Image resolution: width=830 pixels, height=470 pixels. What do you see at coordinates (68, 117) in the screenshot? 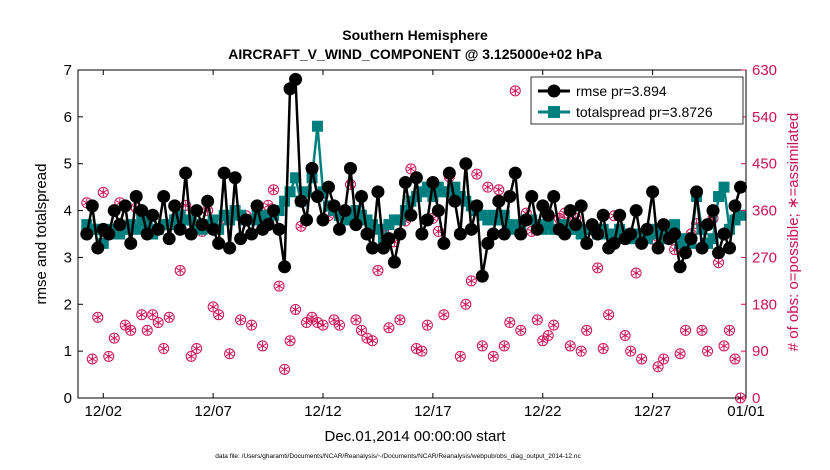
I see `y-tick-label: 6` at bounding box center [68, 117].